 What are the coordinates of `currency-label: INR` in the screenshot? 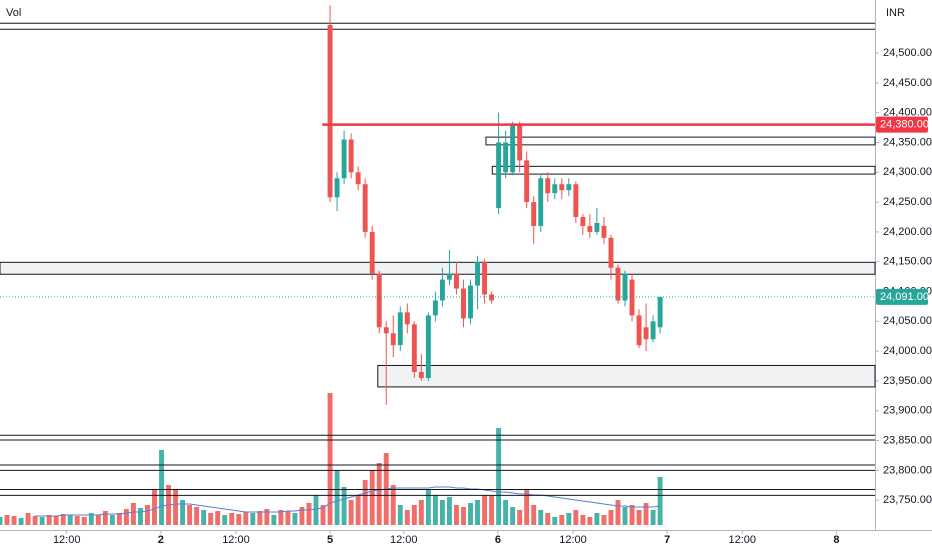 It's located at (895, 13).